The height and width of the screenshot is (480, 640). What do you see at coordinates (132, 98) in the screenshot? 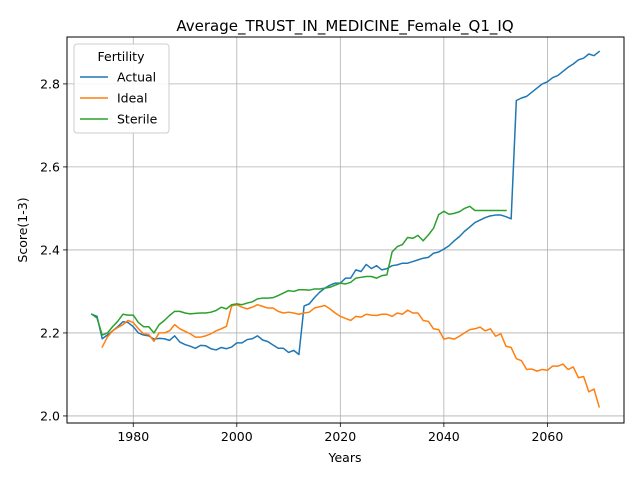
I see `legend-label-ideal: Ideal` at bounding box center [132, 98].